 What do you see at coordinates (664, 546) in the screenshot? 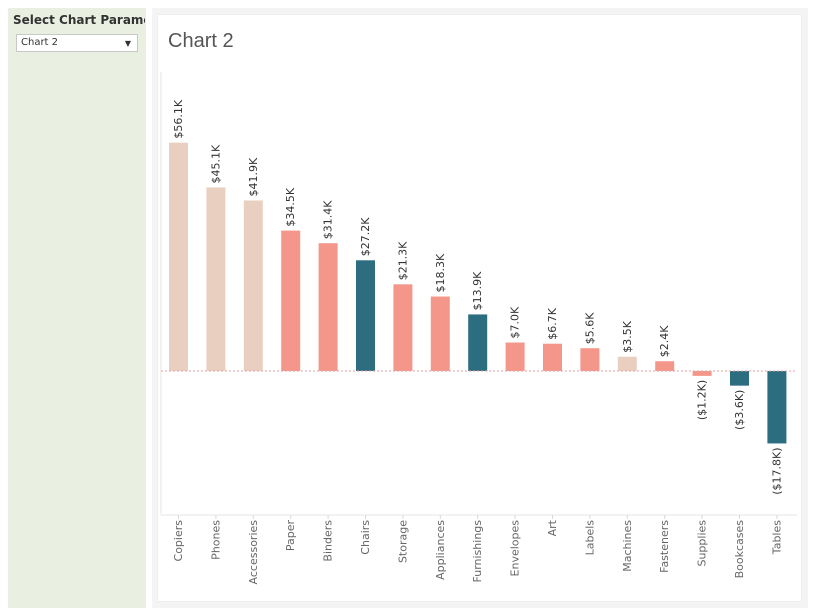
I see `x-tick-label-fasteners: Fasteners` at bounding box center [664, 546].